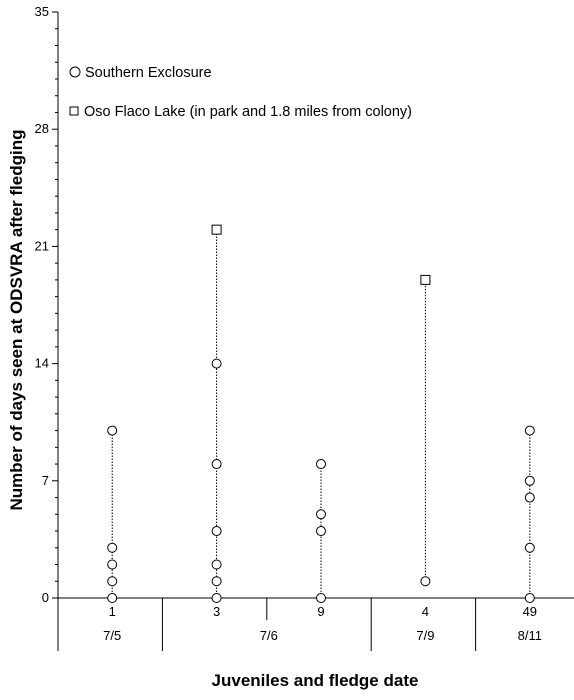 This screenshot has width=574, height=700. I want to click on y-tick-label: 35, so click(42, 11).